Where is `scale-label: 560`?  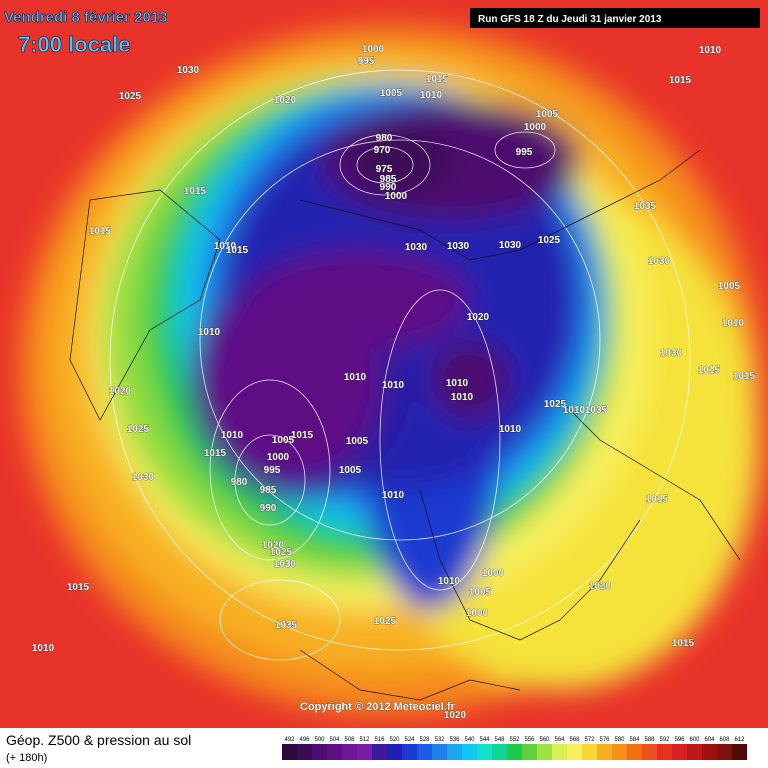 scale-label: 560 is located at coordinates (544, 740).